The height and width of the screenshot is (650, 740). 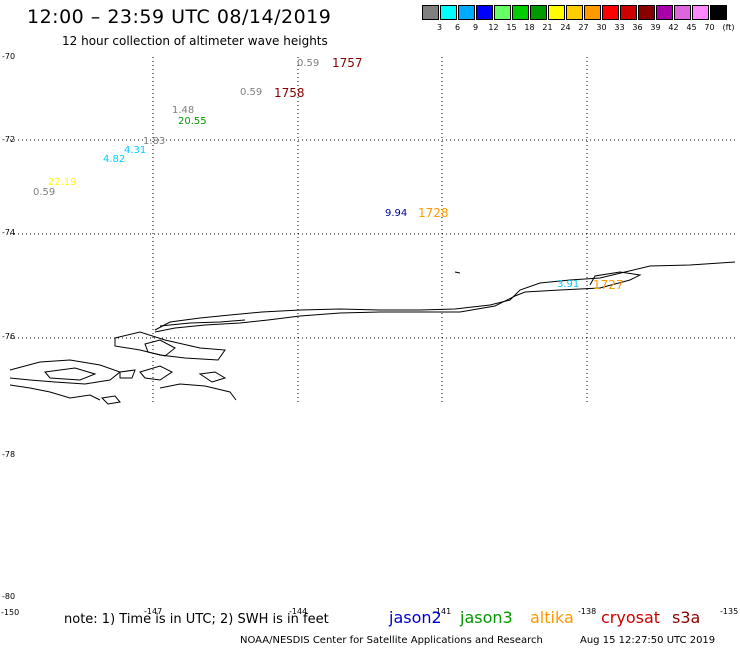 What do you see at coordinates (9, 56) in the screenshot?
I see `lat-label: -70` at bounding box center [9, 56].